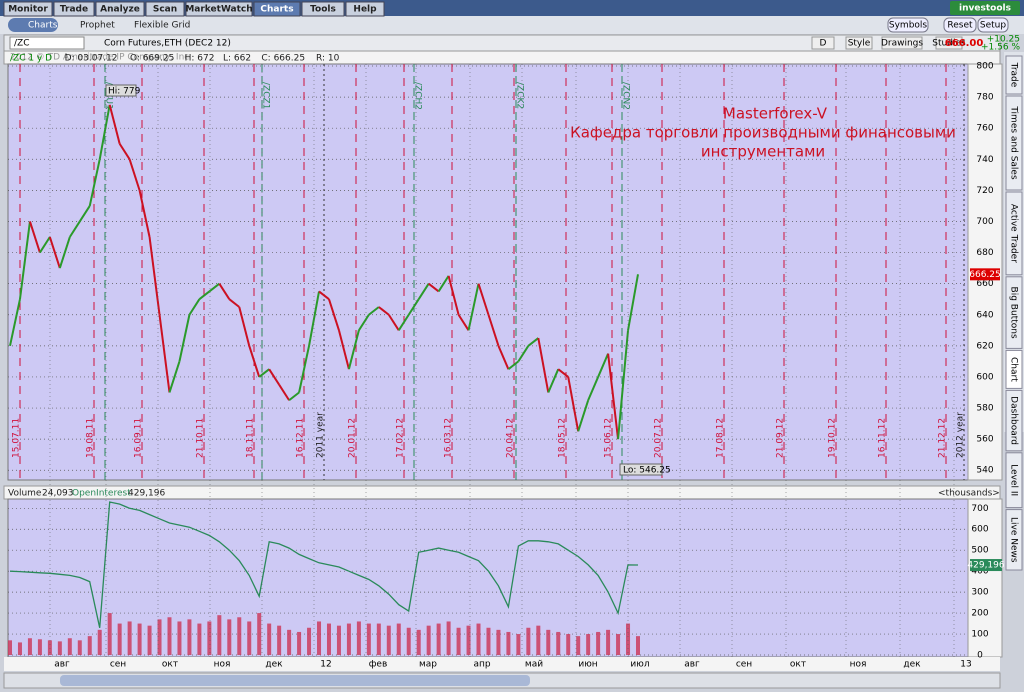 The height and width of the screenshot is (692, 1024). Describe the element at coordinates (985, 566) in the screenshot. I see `oi-label: 429,196` at that location.